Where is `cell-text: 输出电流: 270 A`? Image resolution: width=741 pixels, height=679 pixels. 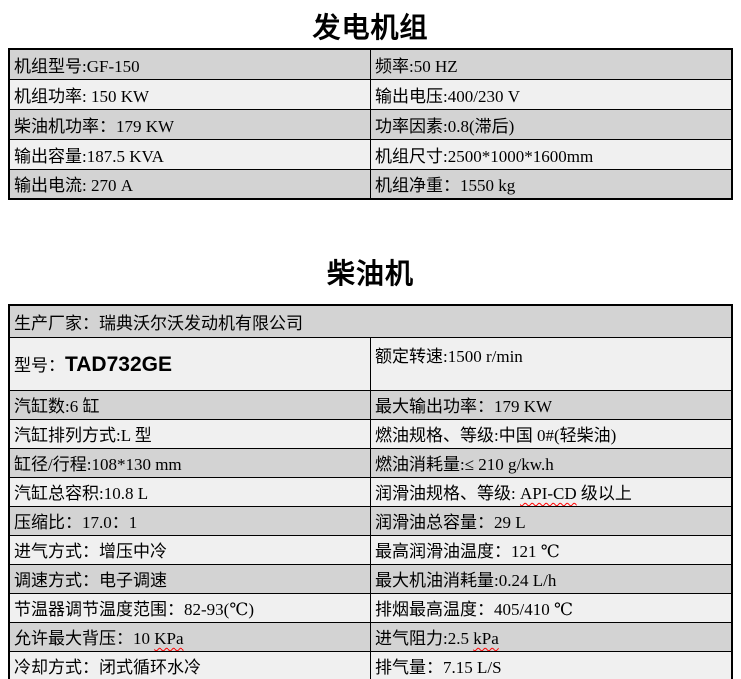 cell-text: 输出电流: 270 A is located at coordinates (73, 186).